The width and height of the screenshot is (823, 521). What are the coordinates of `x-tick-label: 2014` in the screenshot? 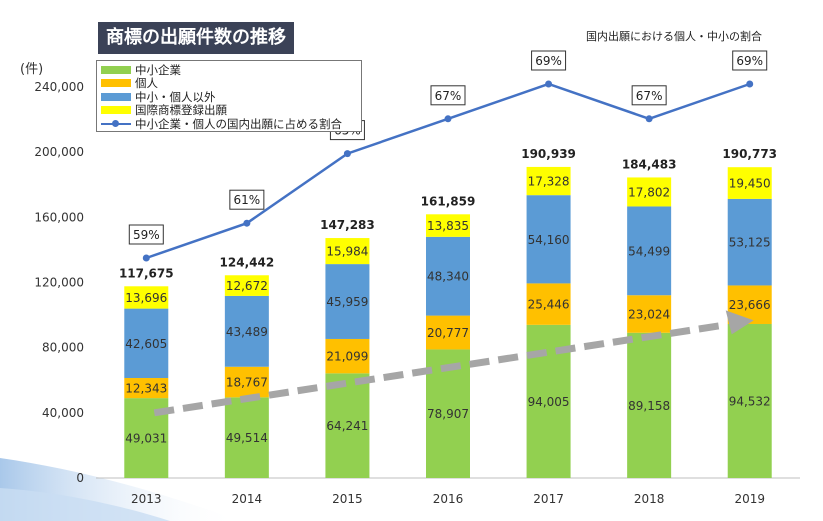 It's located at (247, 499).